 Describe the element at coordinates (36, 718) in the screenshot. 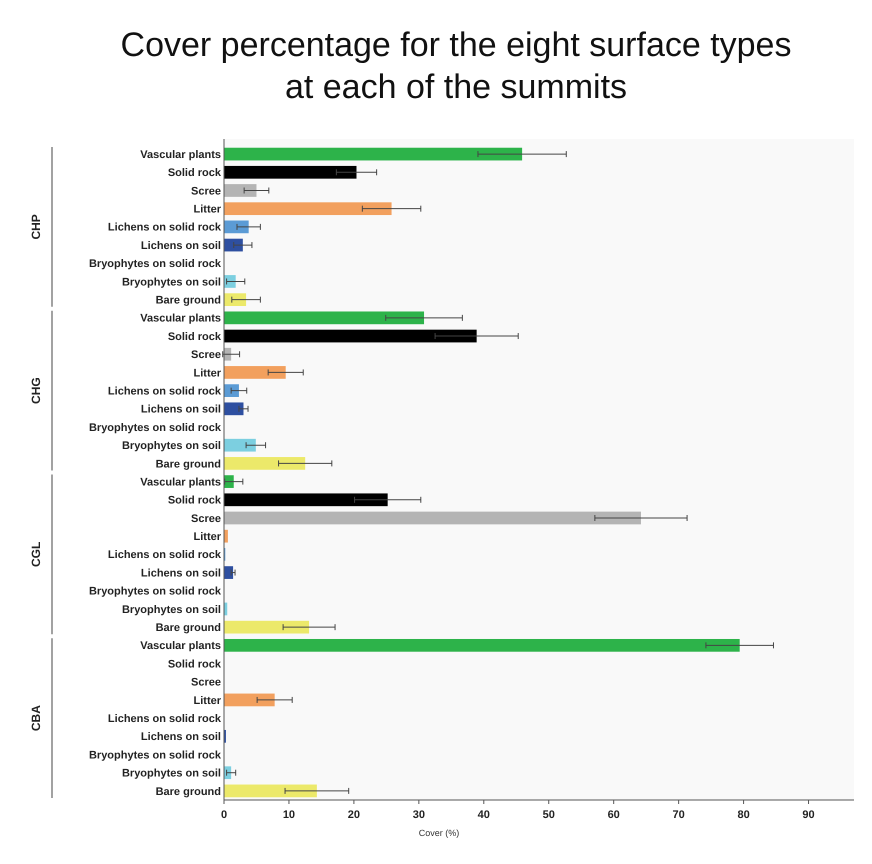

I see `text: CBA` at that location.